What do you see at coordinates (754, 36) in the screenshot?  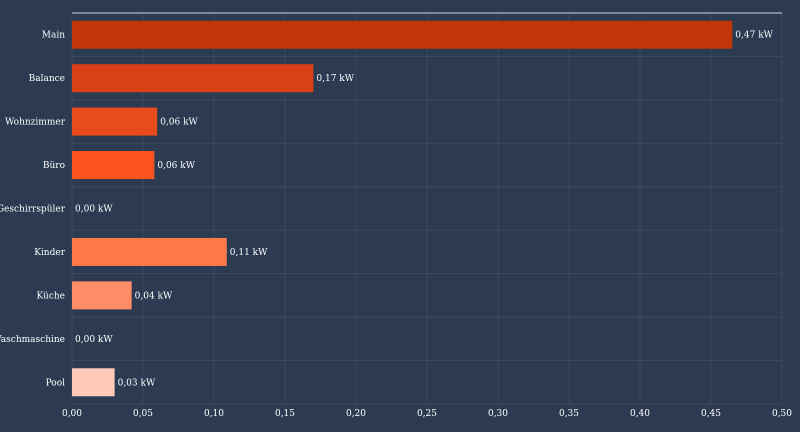 I see `data-label: 0,47 kW` at bounding box center [754, 36].